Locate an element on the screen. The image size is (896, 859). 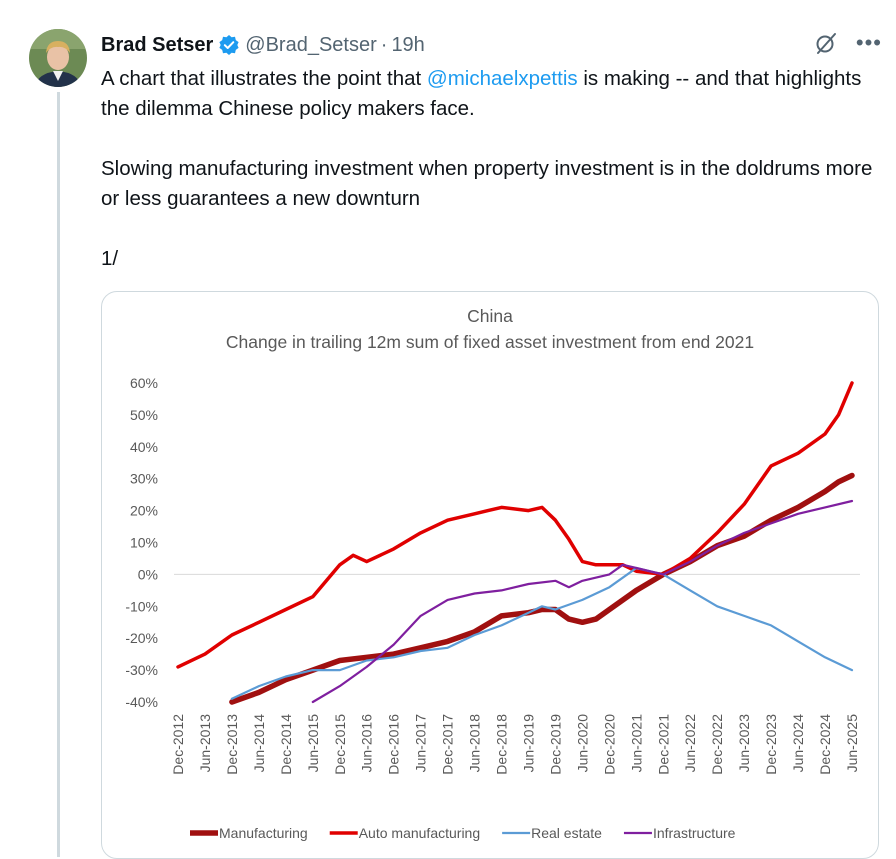
y-tick-label: 50% is located at coordinates (144, 415).